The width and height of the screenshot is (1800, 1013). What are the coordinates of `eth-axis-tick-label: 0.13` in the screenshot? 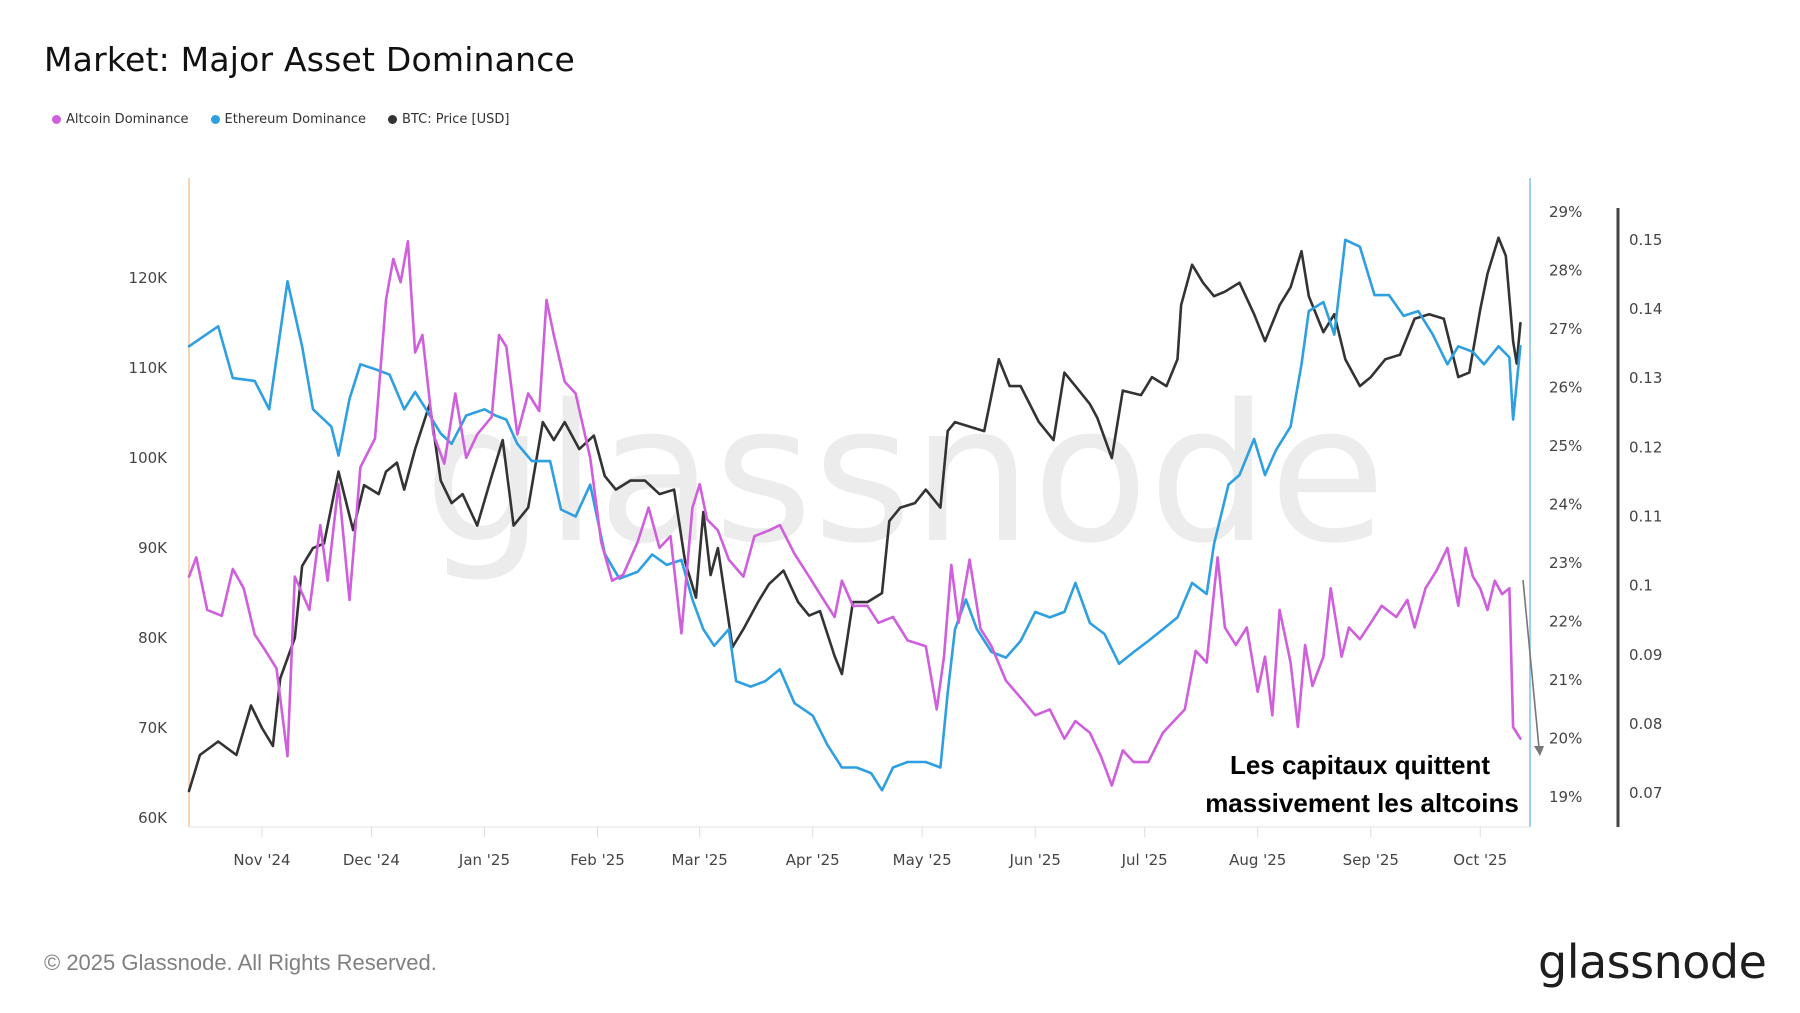 It's located at (1645, 378).